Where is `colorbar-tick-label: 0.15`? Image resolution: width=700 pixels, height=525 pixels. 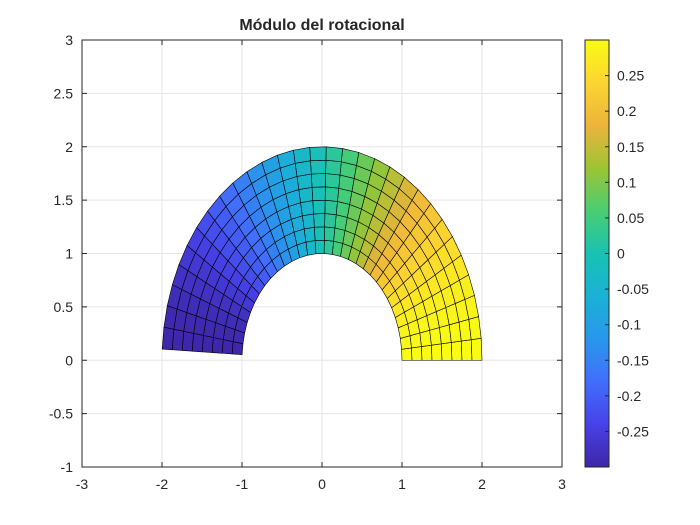 colorbar-tick-label: 0.15 is located at coordinates (630, 147).